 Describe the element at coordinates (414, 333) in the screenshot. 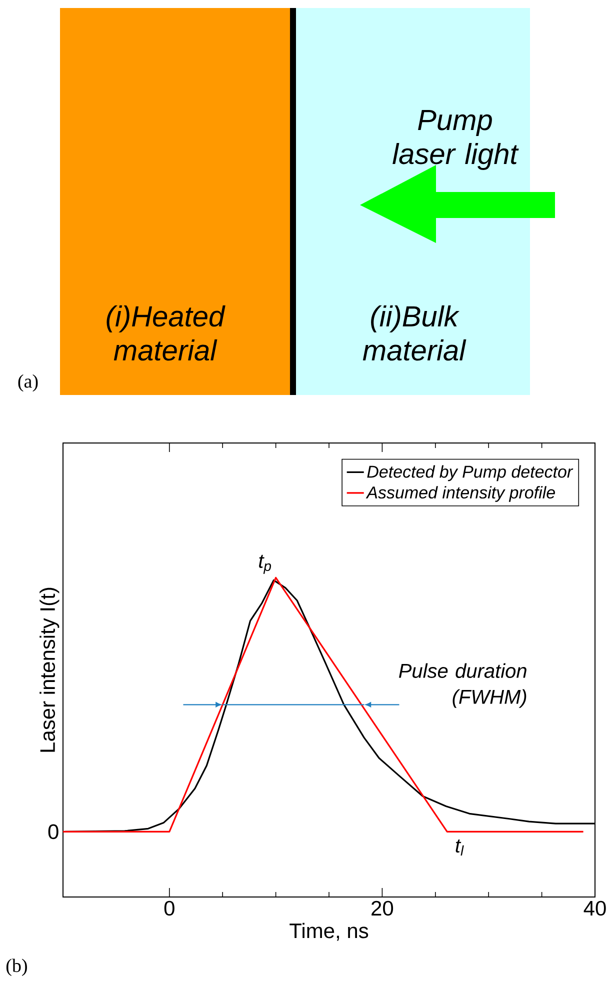

I see `text: (ii)Bulk material` at that location.